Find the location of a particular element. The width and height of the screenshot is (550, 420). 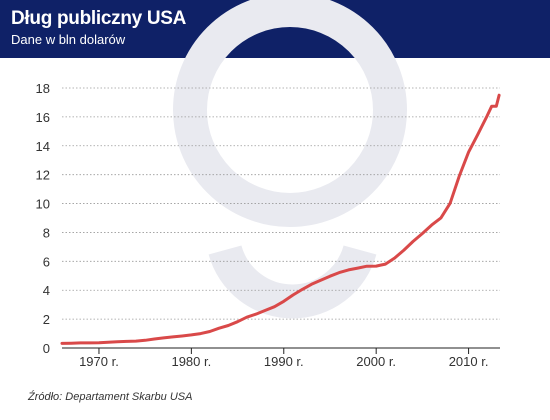

y-tick-label: 12 is located at coordinates (43, 175).